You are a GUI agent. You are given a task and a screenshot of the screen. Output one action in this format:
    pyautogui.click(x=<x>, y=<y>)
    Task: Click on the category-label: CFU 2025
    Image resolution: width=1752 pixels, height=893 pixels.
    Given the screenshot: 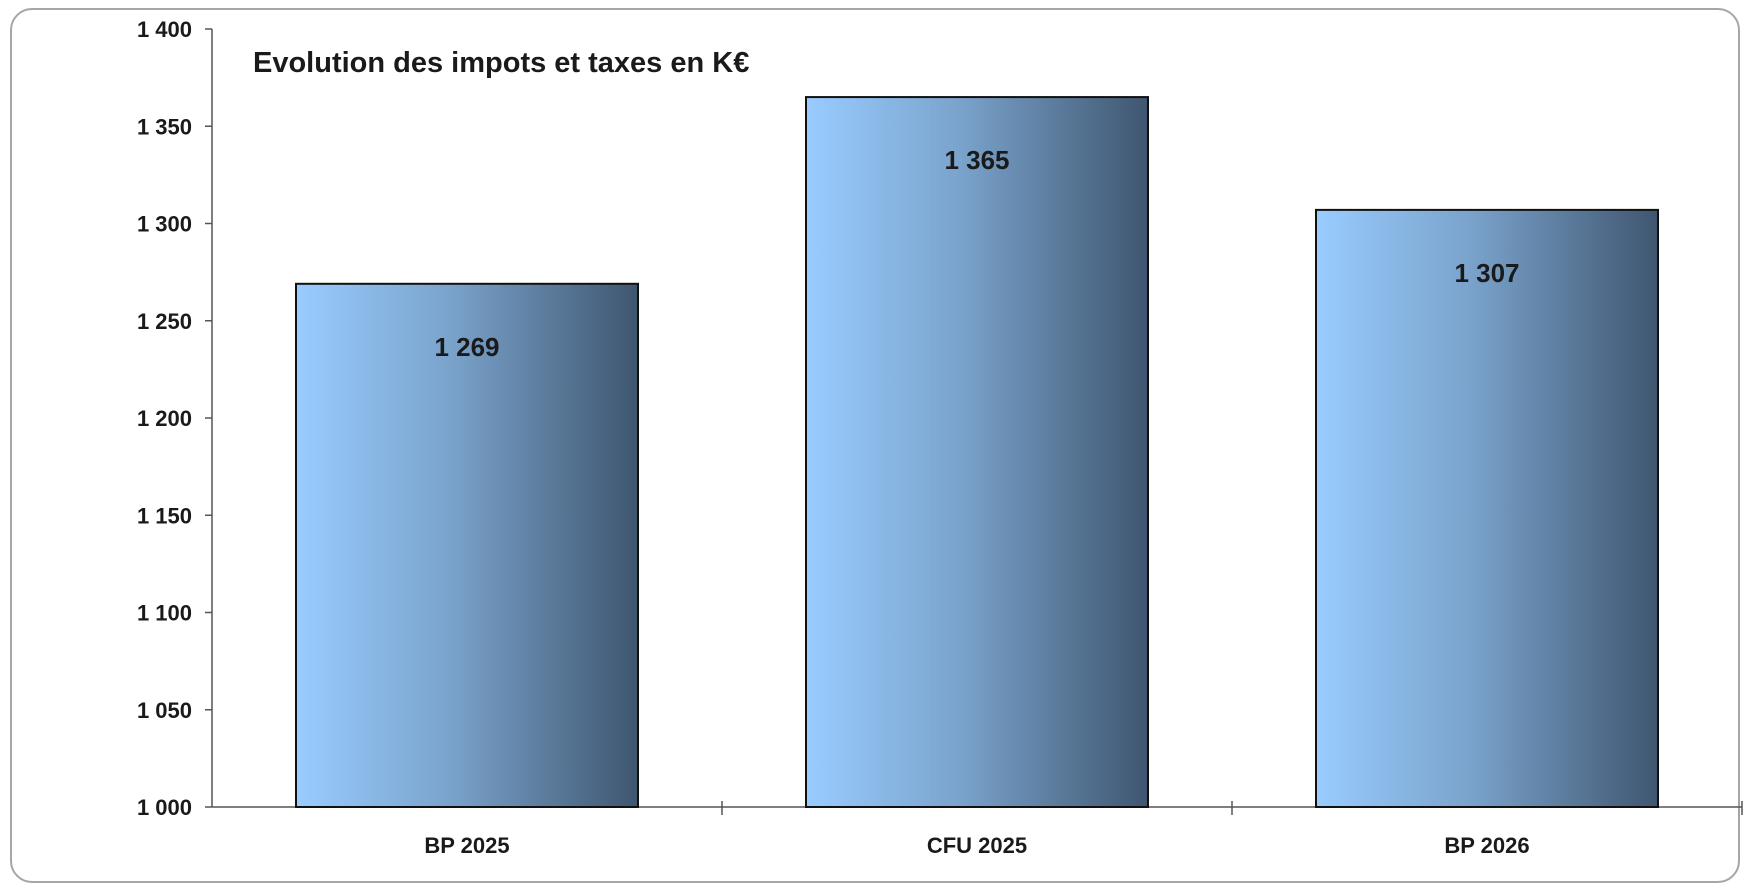 What is the action you would take?
    pyautogui.click(x=977, y=845)
    